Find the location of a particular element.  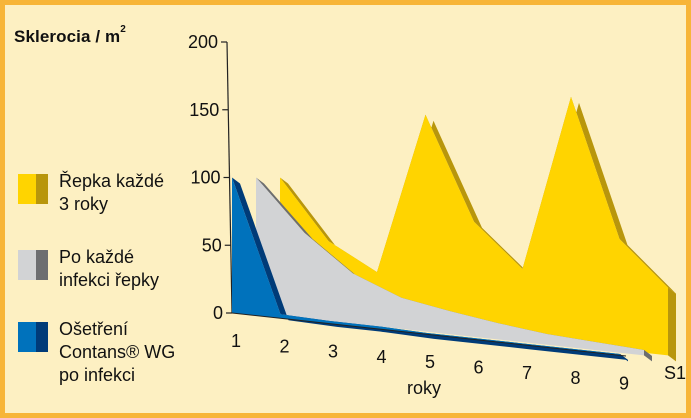

y-tick-label-150: 150 is located at coordinates (204, 110).